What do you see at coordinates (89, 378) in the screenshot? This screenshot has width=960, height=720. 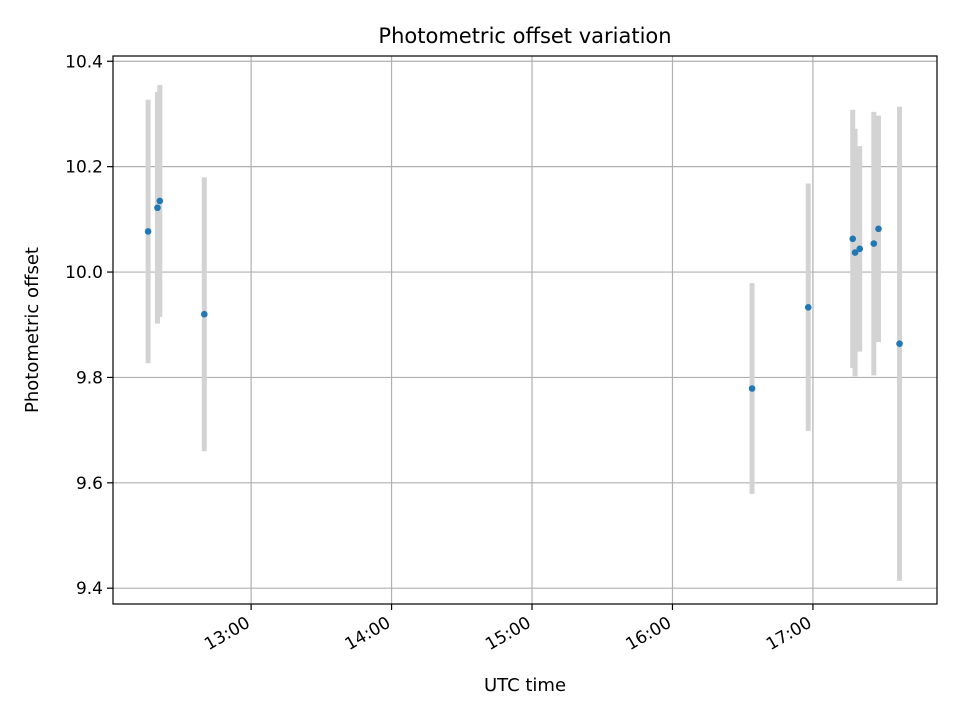 I see `y-tick-label: 9.8` at bounding box center [89, 378].